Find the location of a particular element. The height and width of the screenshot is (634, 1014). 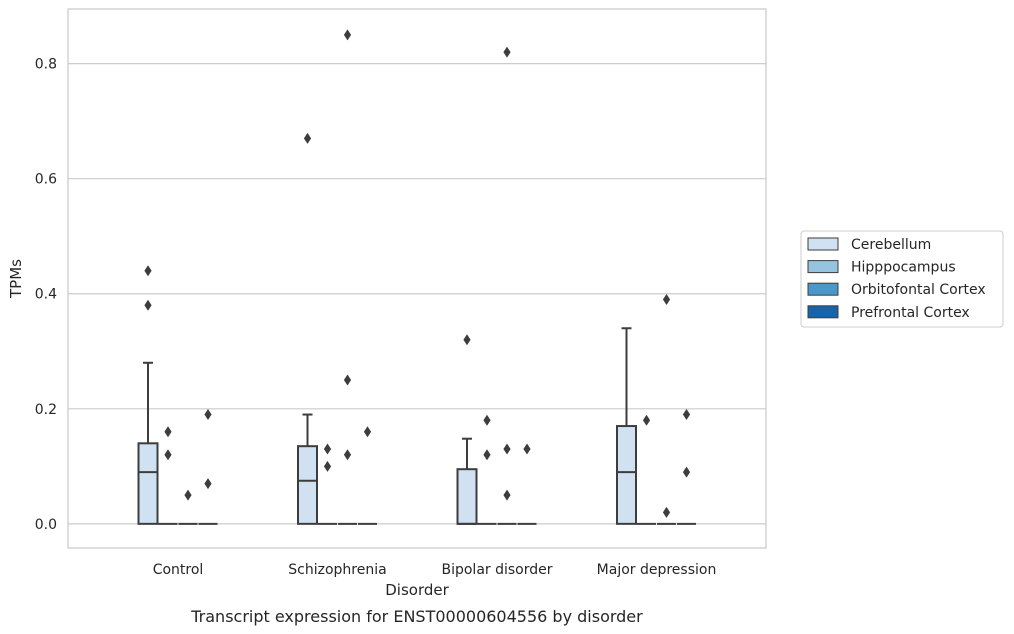

y-tick-label: 0.8 is located at coordinates (46, 65).